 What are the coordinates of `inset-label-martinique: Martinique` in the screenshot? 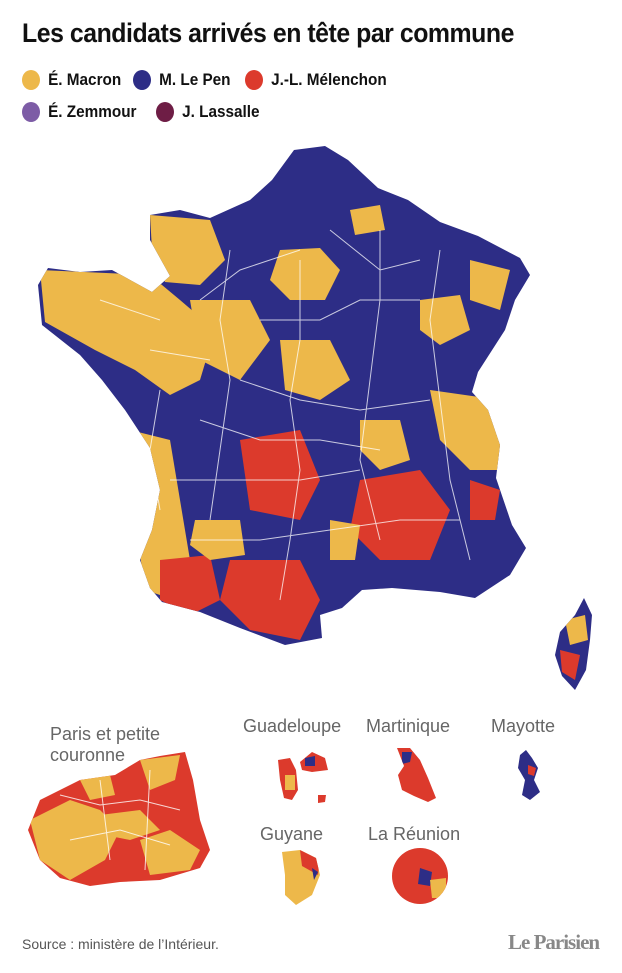 It's located at (408, 726).